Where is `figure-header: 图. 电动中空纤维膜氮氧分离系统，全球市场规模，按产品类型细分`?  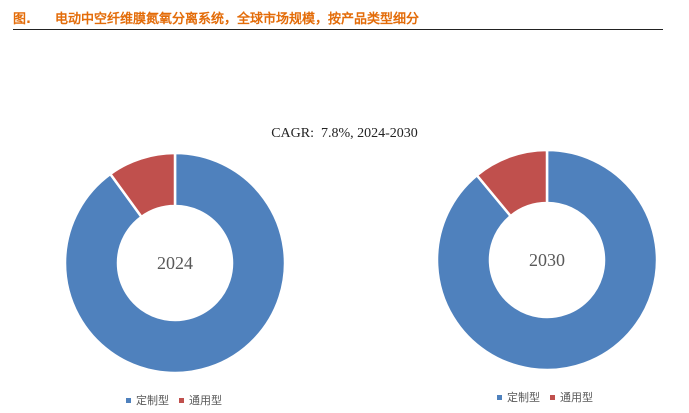
figure-header: 图. 电动中空纤维膜氮氧分离系统，全球市场规模，按产品类型细分 is located at coordinates (338, 18).